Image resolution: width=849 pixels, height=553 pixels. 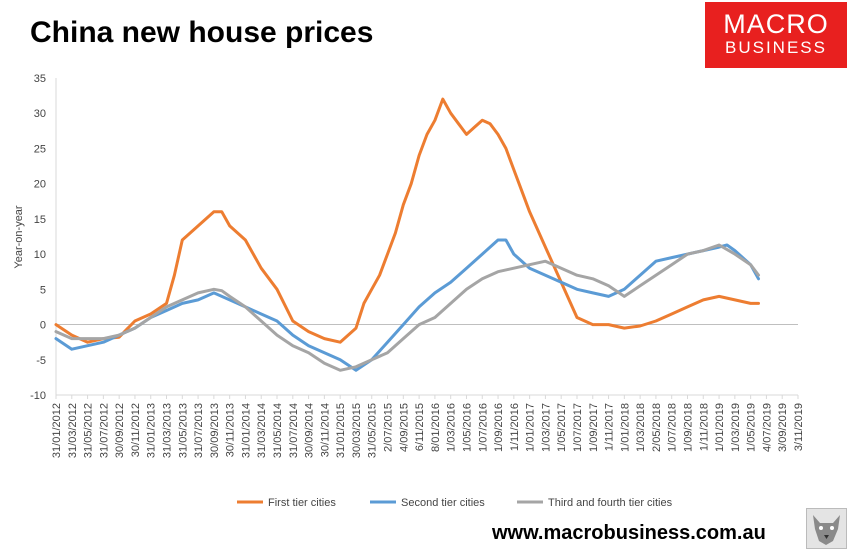 I want to click on x-tick-label: 31/03/2012, so click(x=73, y=430).